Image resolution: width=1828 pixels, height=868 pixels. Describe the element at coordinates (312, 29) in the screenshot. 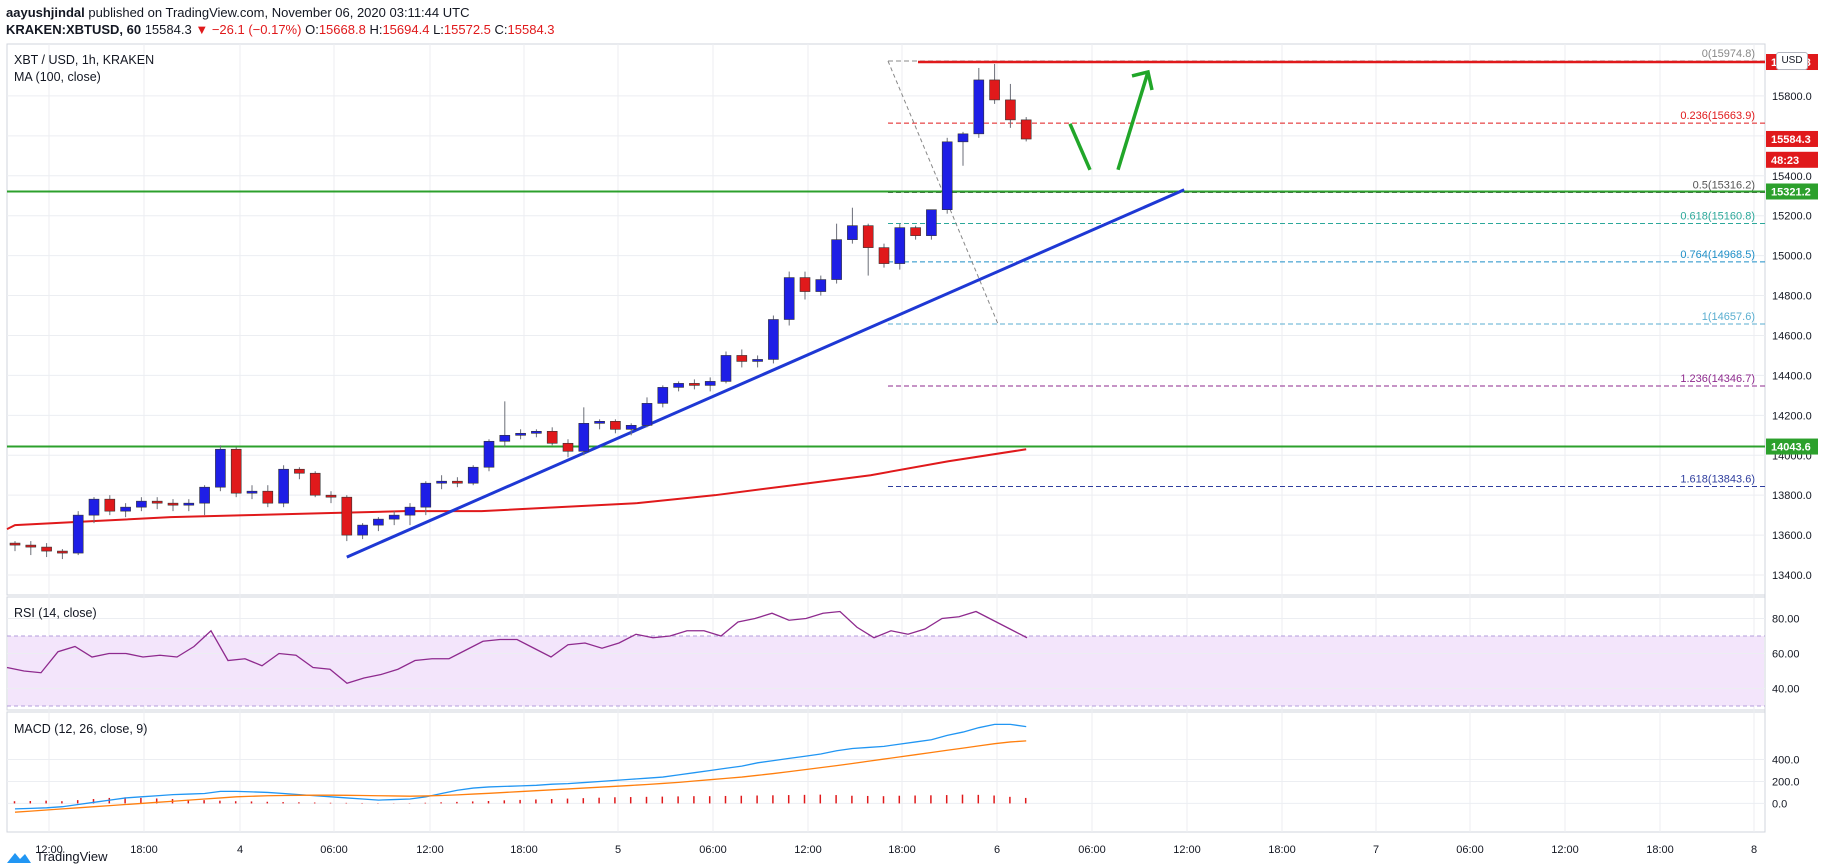

I see `open-label: O:` at that location.